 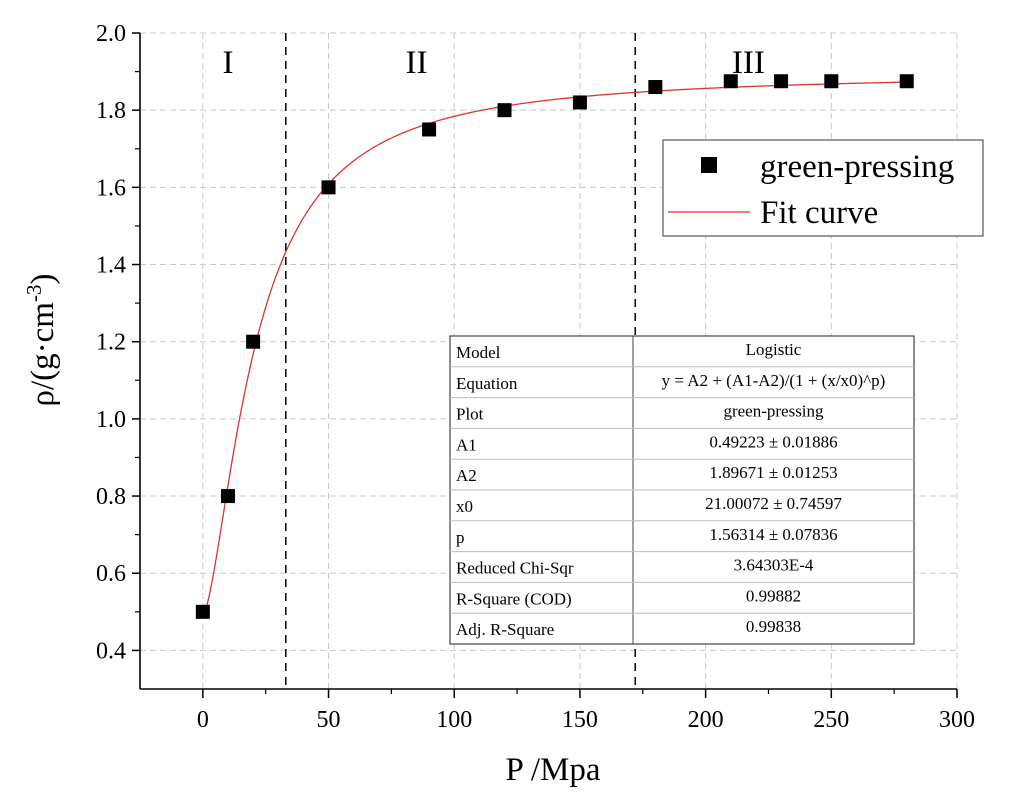 I want to click on legend-marker-green-pressing, so click(x=709, y=165).